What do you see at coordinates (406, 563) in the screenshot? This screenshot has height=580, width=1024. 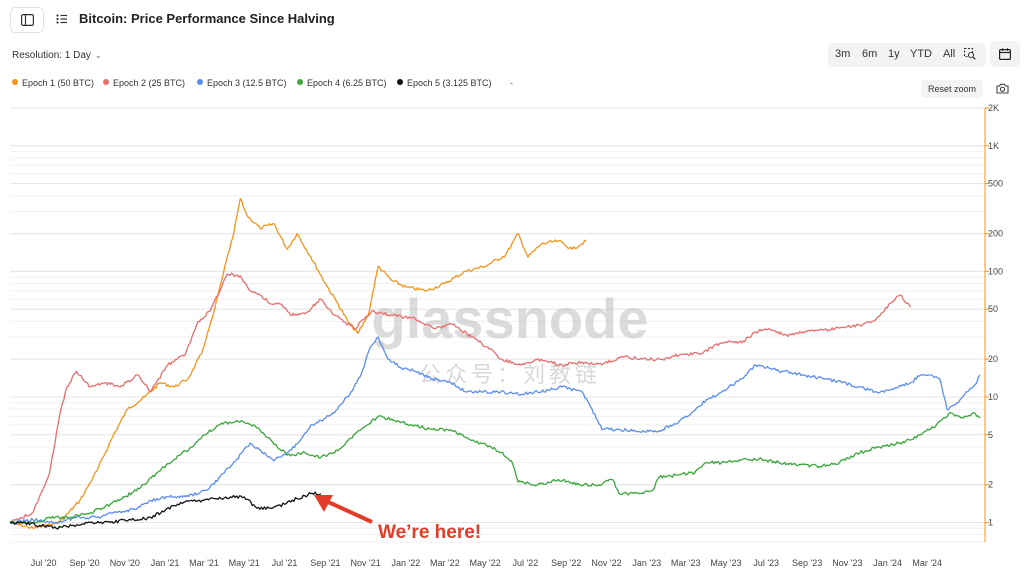 I see `x-tick-label: Jan '22` at bounding box center [406, 563].